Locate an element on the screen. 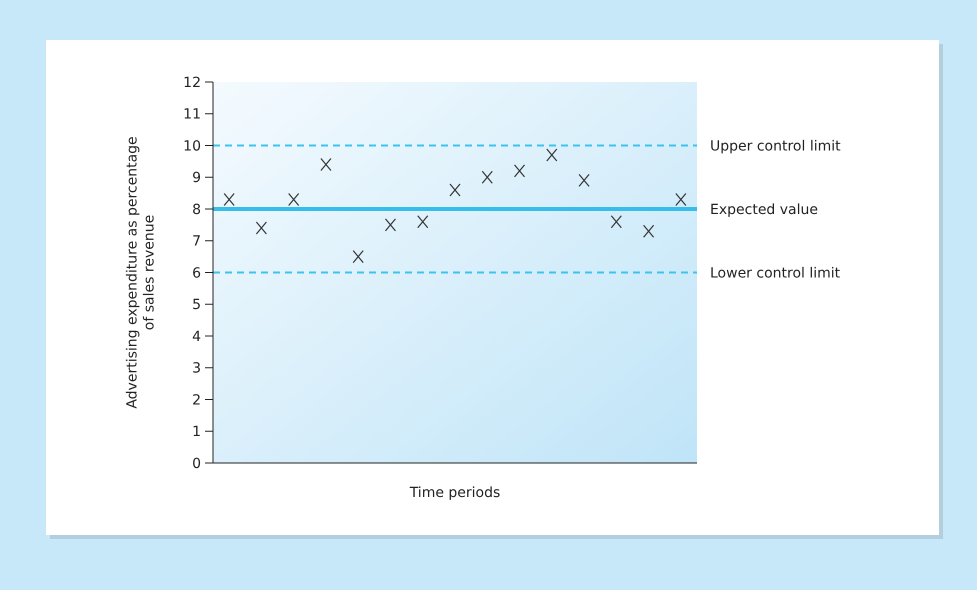 Image resolution: width=977 pixels, height=590 pixels. y-tick-label: 10 is located at coordinates (192, 146).